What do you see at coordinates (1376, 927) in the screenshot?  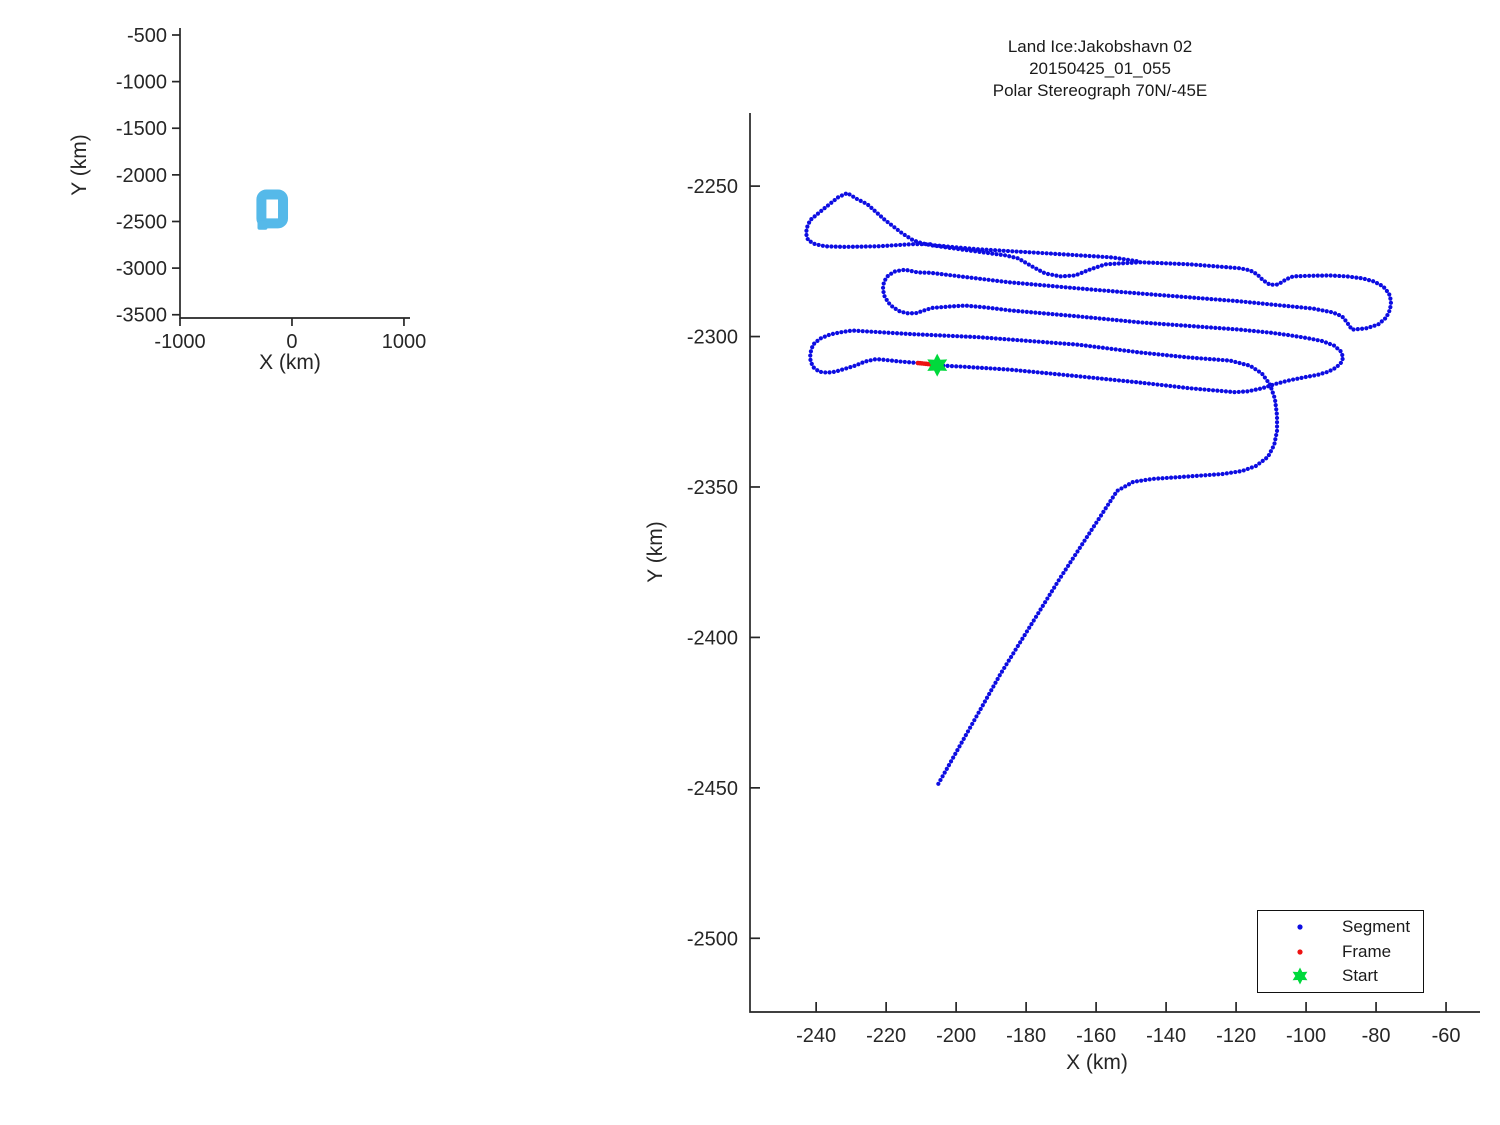 I see `legend-label-segment: Segment` at bounding box center [1376, 927].